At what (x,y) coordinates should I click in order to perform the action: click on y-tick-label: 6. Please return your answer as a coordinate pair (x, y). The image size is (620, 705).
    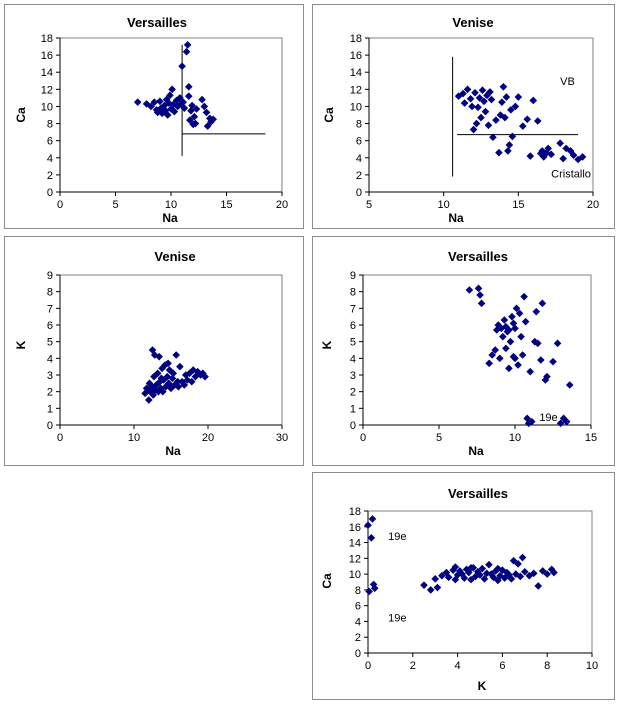
    Looking at the image, I should click on (50, 326).